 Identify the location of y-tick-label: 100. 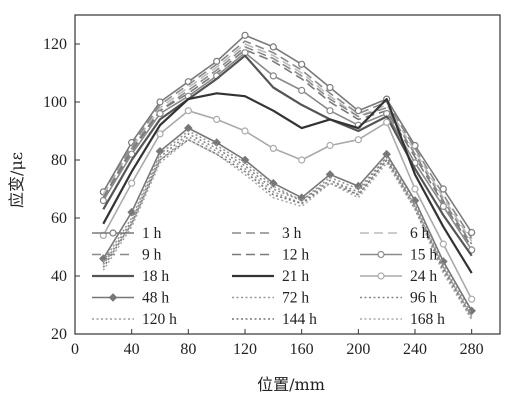
(55, 102).